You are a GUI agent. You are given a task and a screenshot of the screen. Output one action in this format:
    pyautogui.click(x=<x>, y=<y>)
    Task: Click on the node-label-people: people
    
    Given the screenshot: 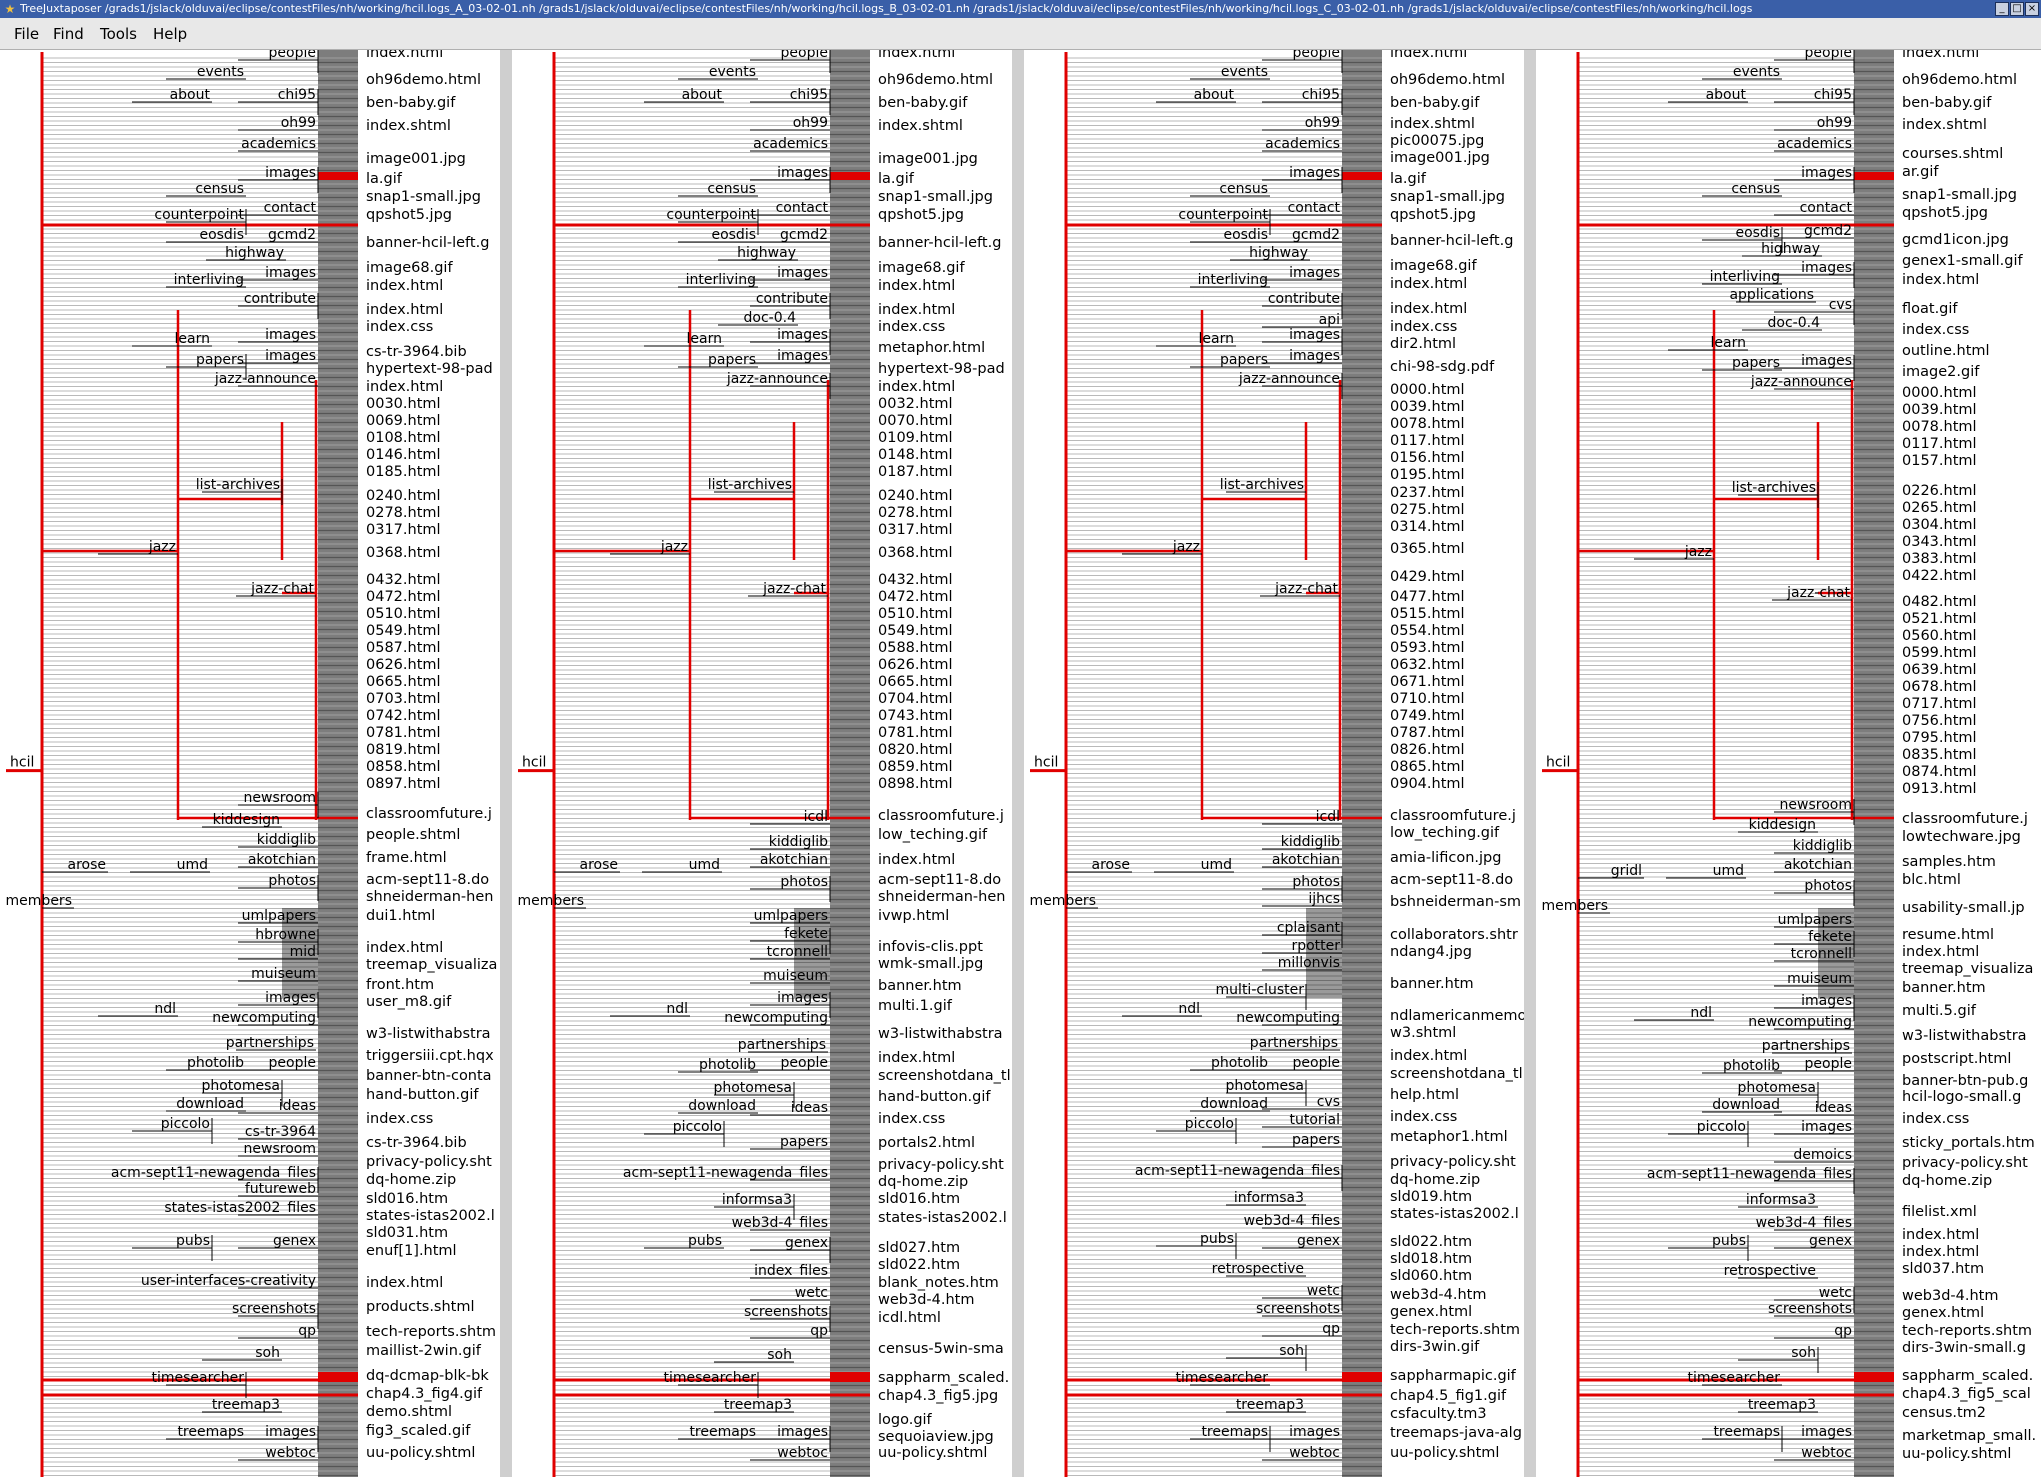 What is the action you would take?
    pyautogui.click(x=1316, y=55)
    